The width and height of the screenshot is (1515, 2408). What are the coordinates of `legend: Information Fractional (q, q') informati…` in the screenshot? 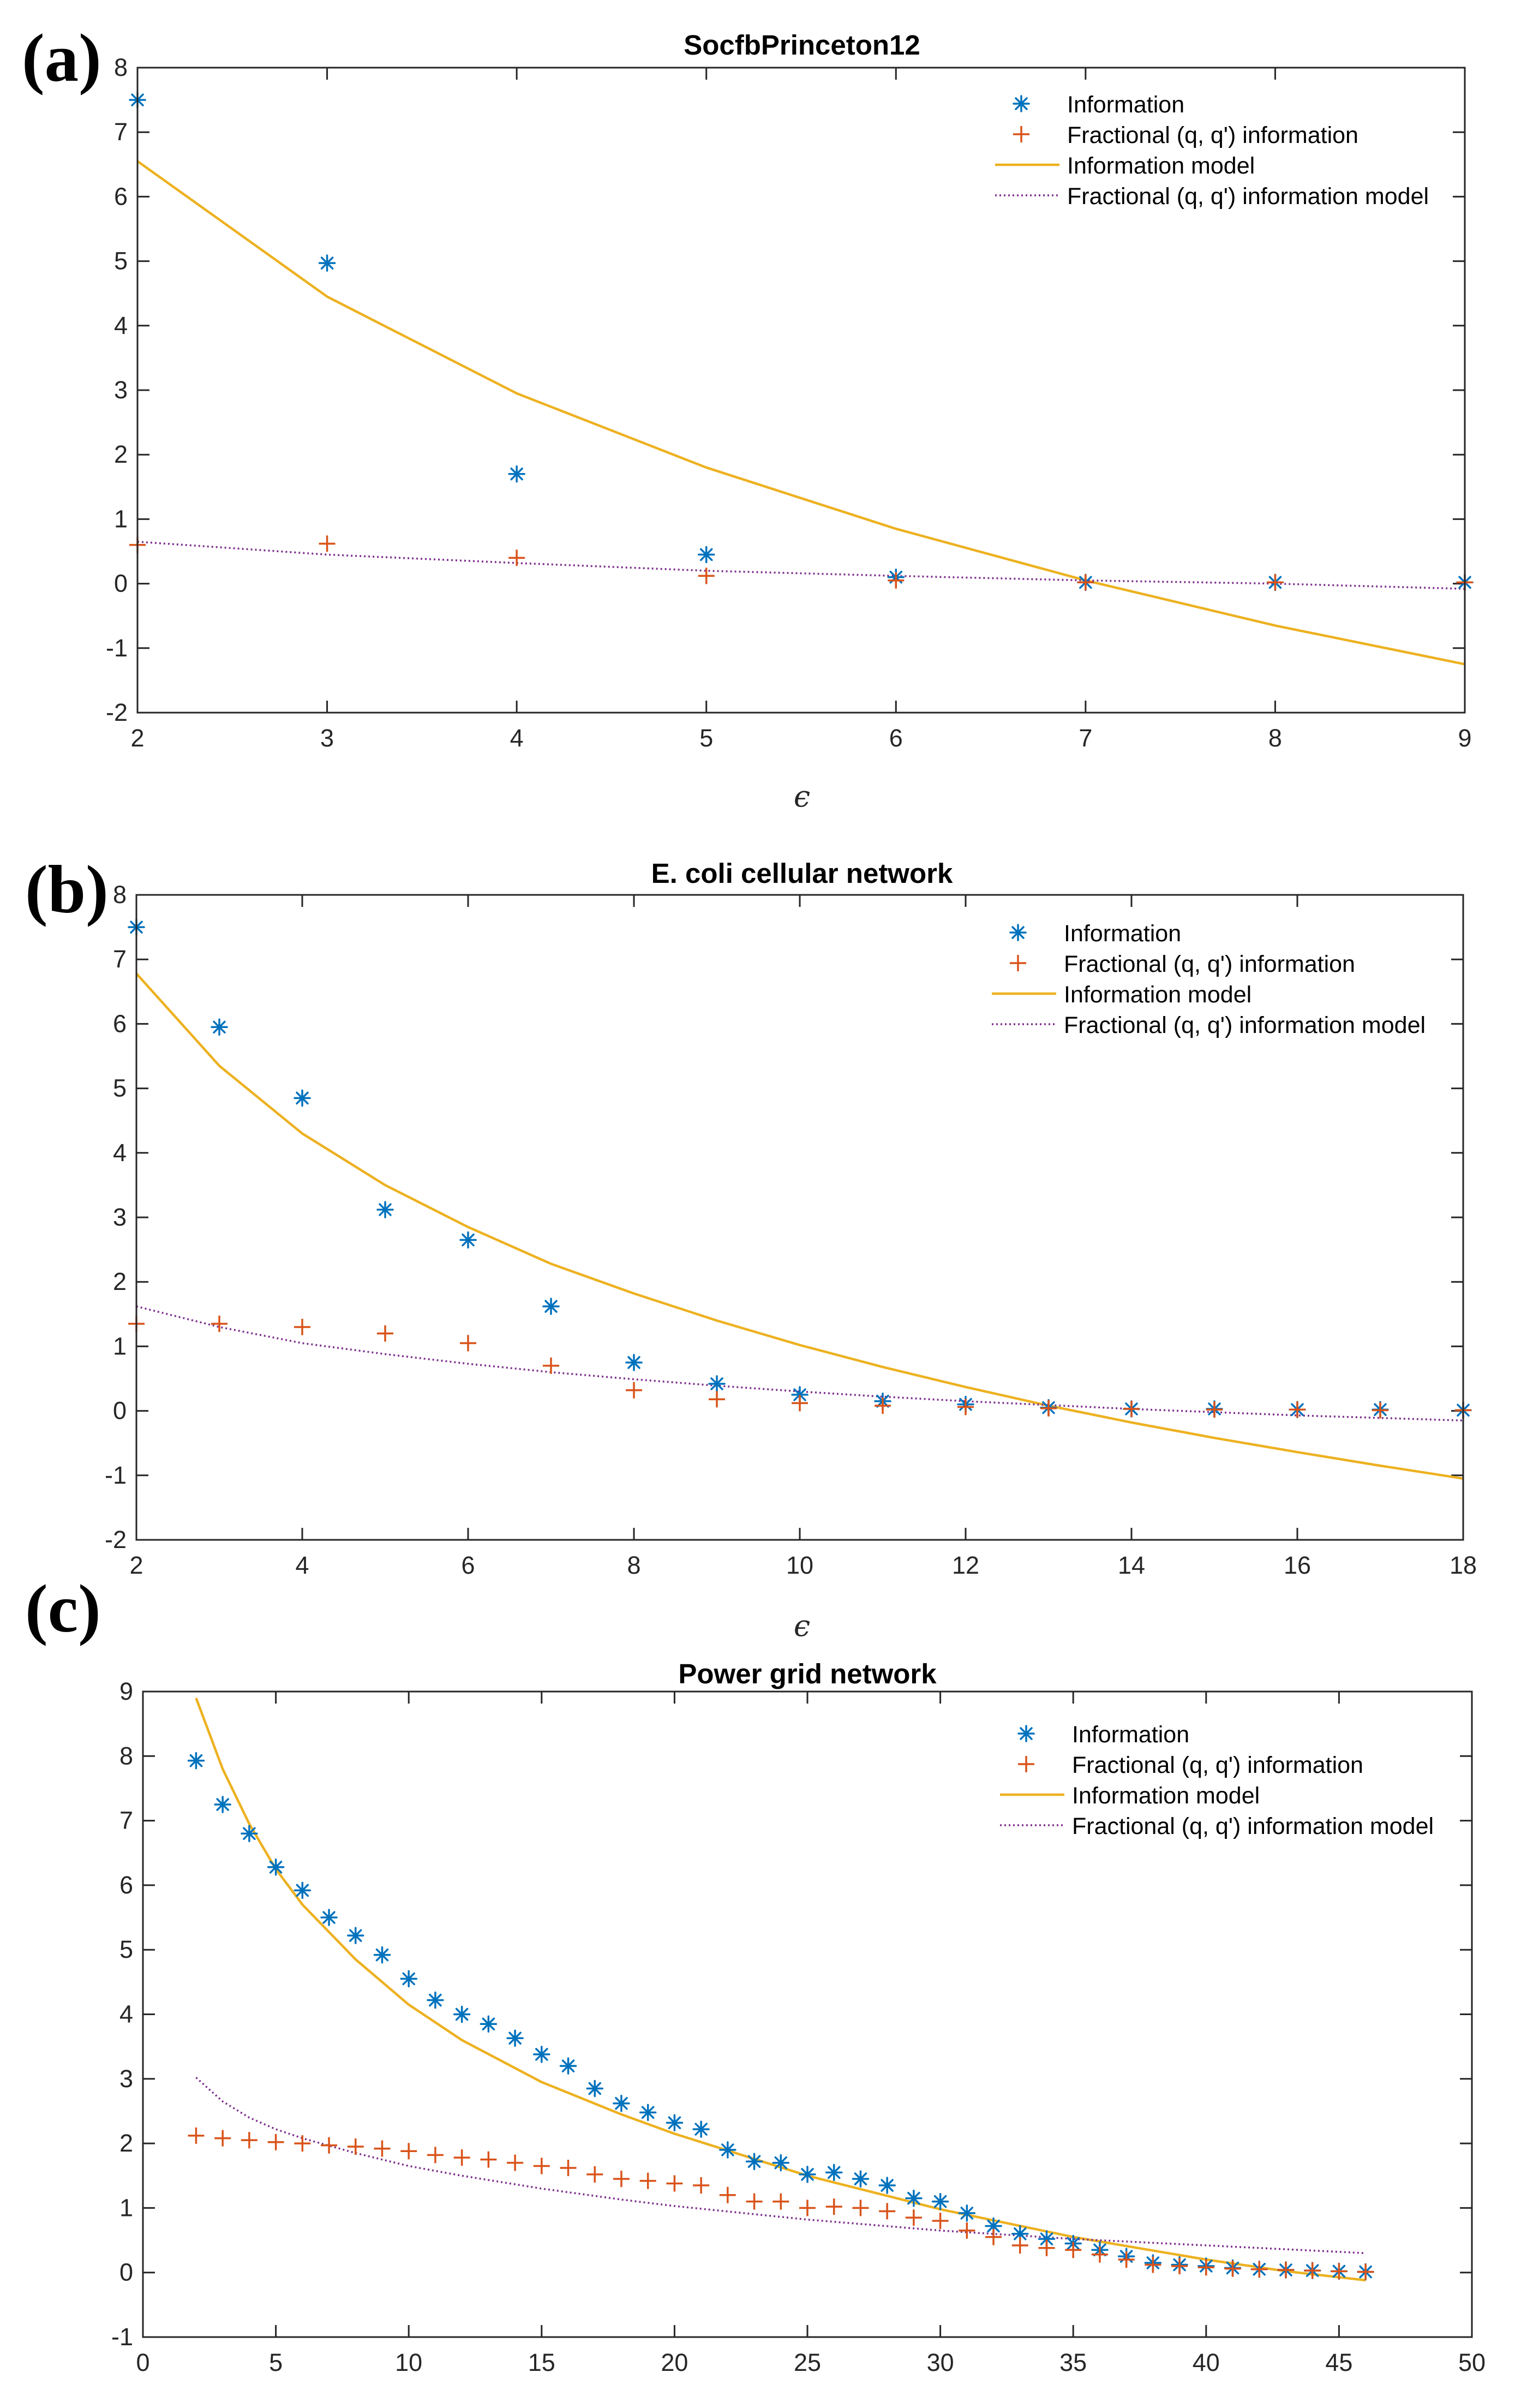 It's located at (1217, 1780).